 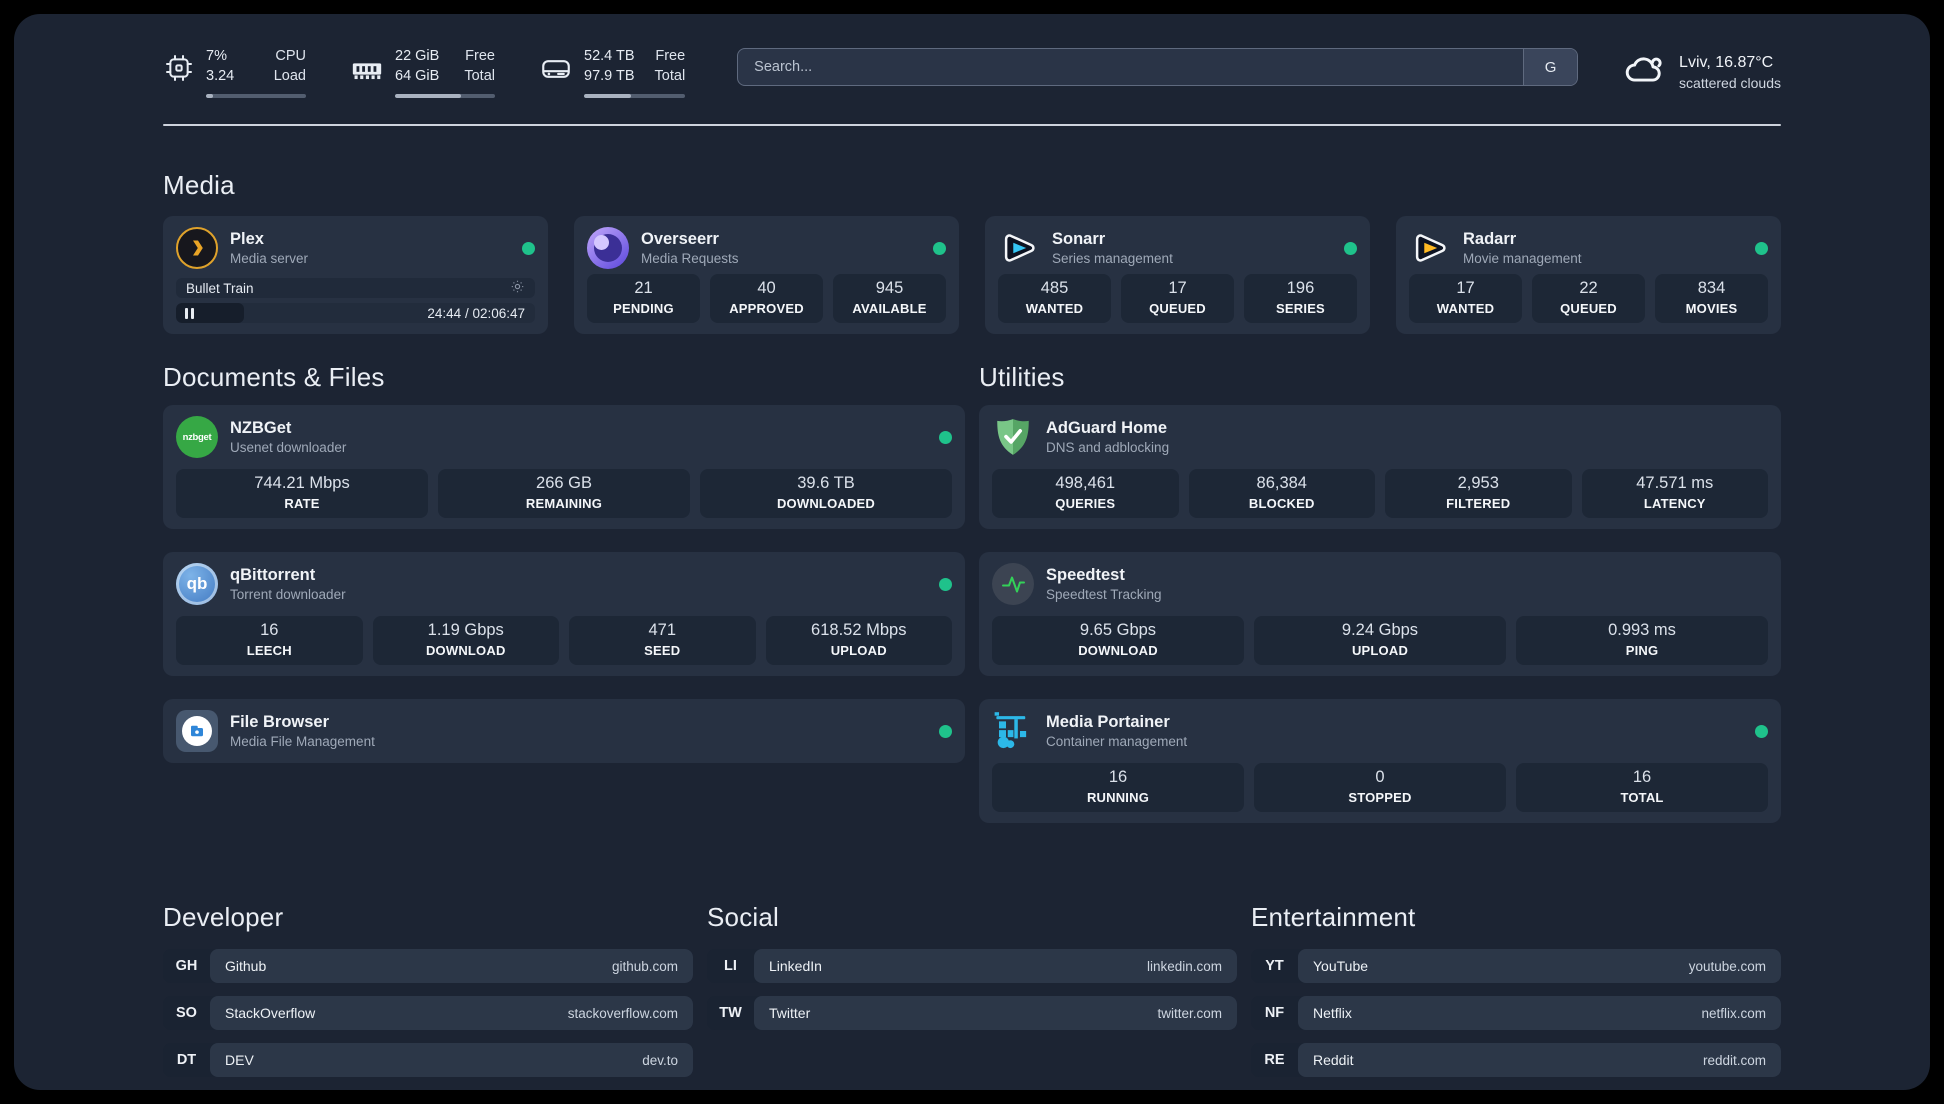 I want to click on disk-free-label: Free, so click(x=670, y=56).